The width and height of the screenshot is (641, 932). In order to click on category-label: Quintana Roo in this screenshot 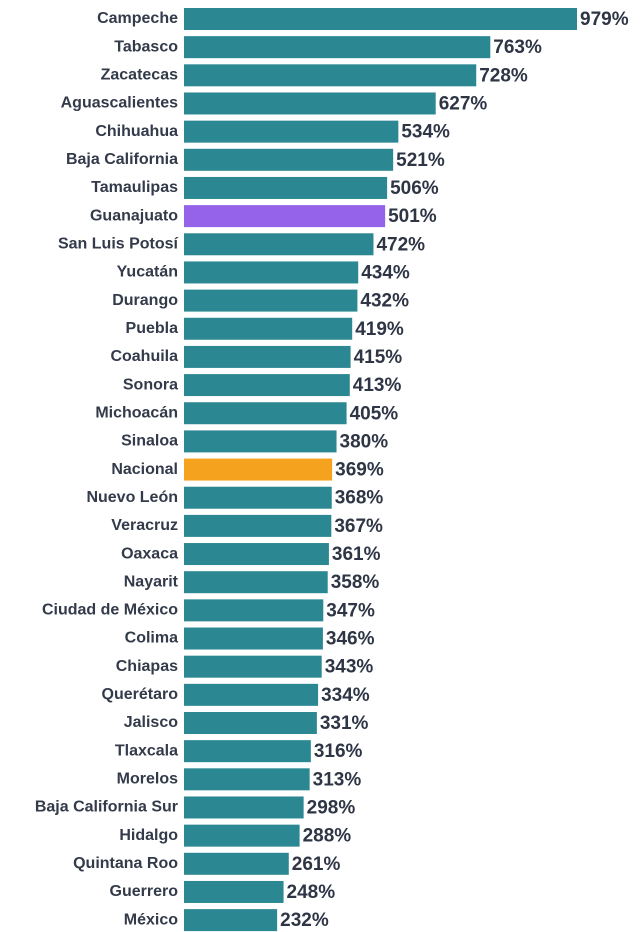, I will do `click(125, 863)`.